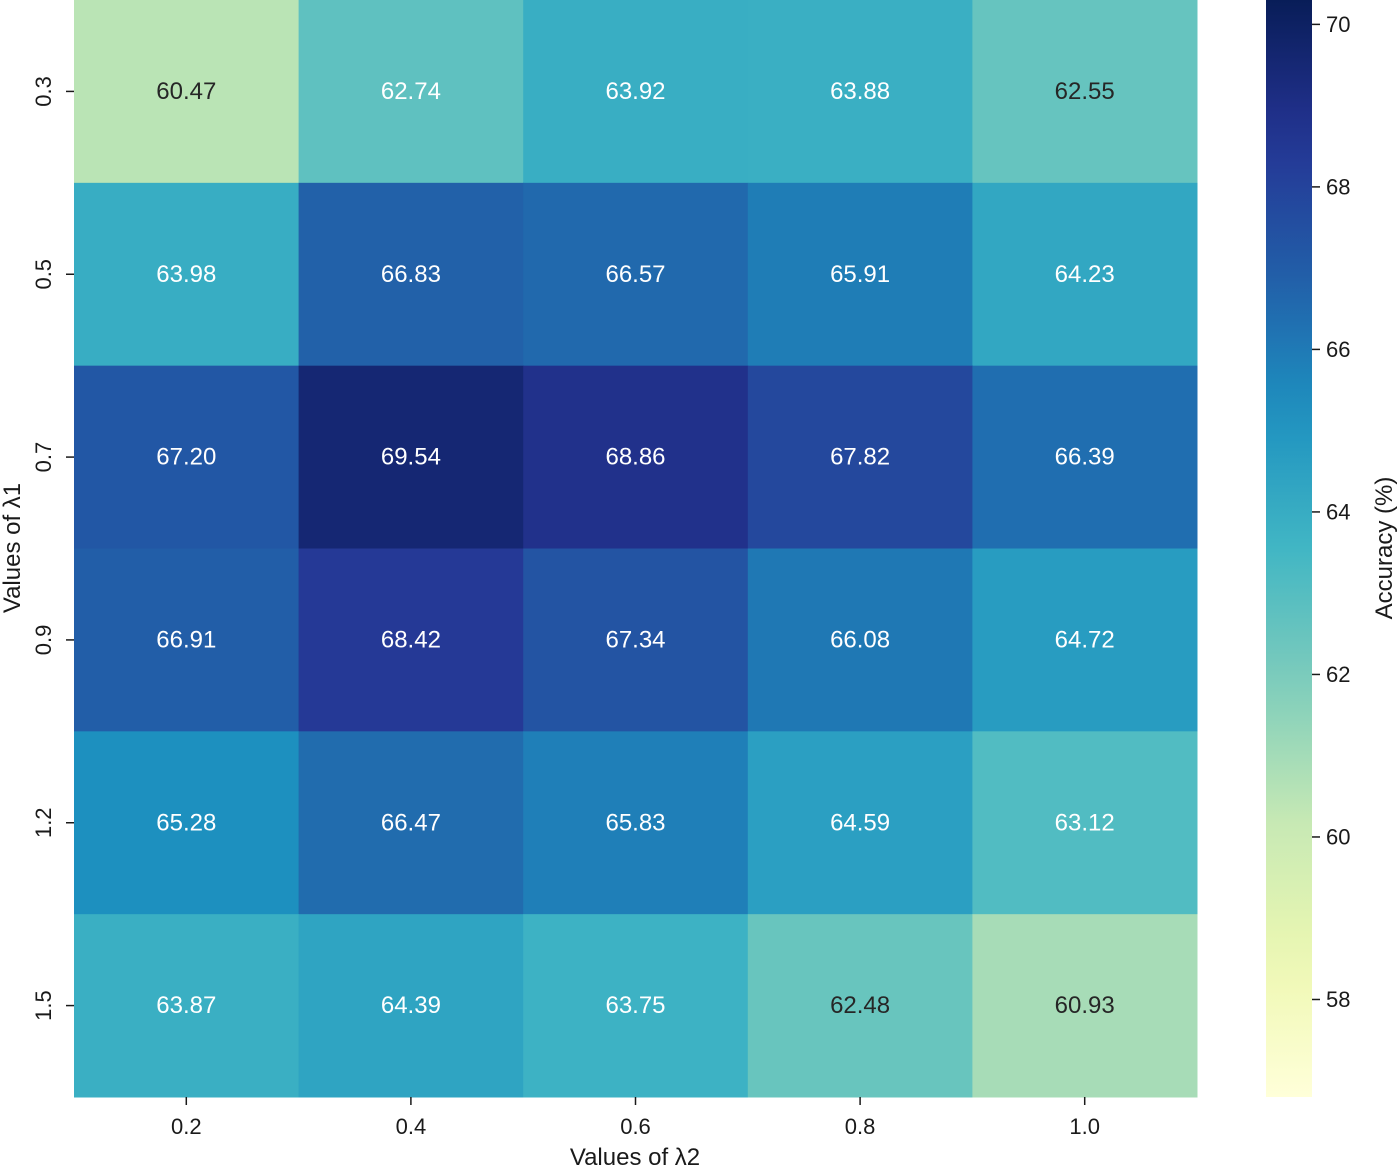 This screenshot has width=1400, height=1166. Describe the element at coordinates (1338, 349) in the screenshot. I see `colorbar-tick-label: 66` at that location.